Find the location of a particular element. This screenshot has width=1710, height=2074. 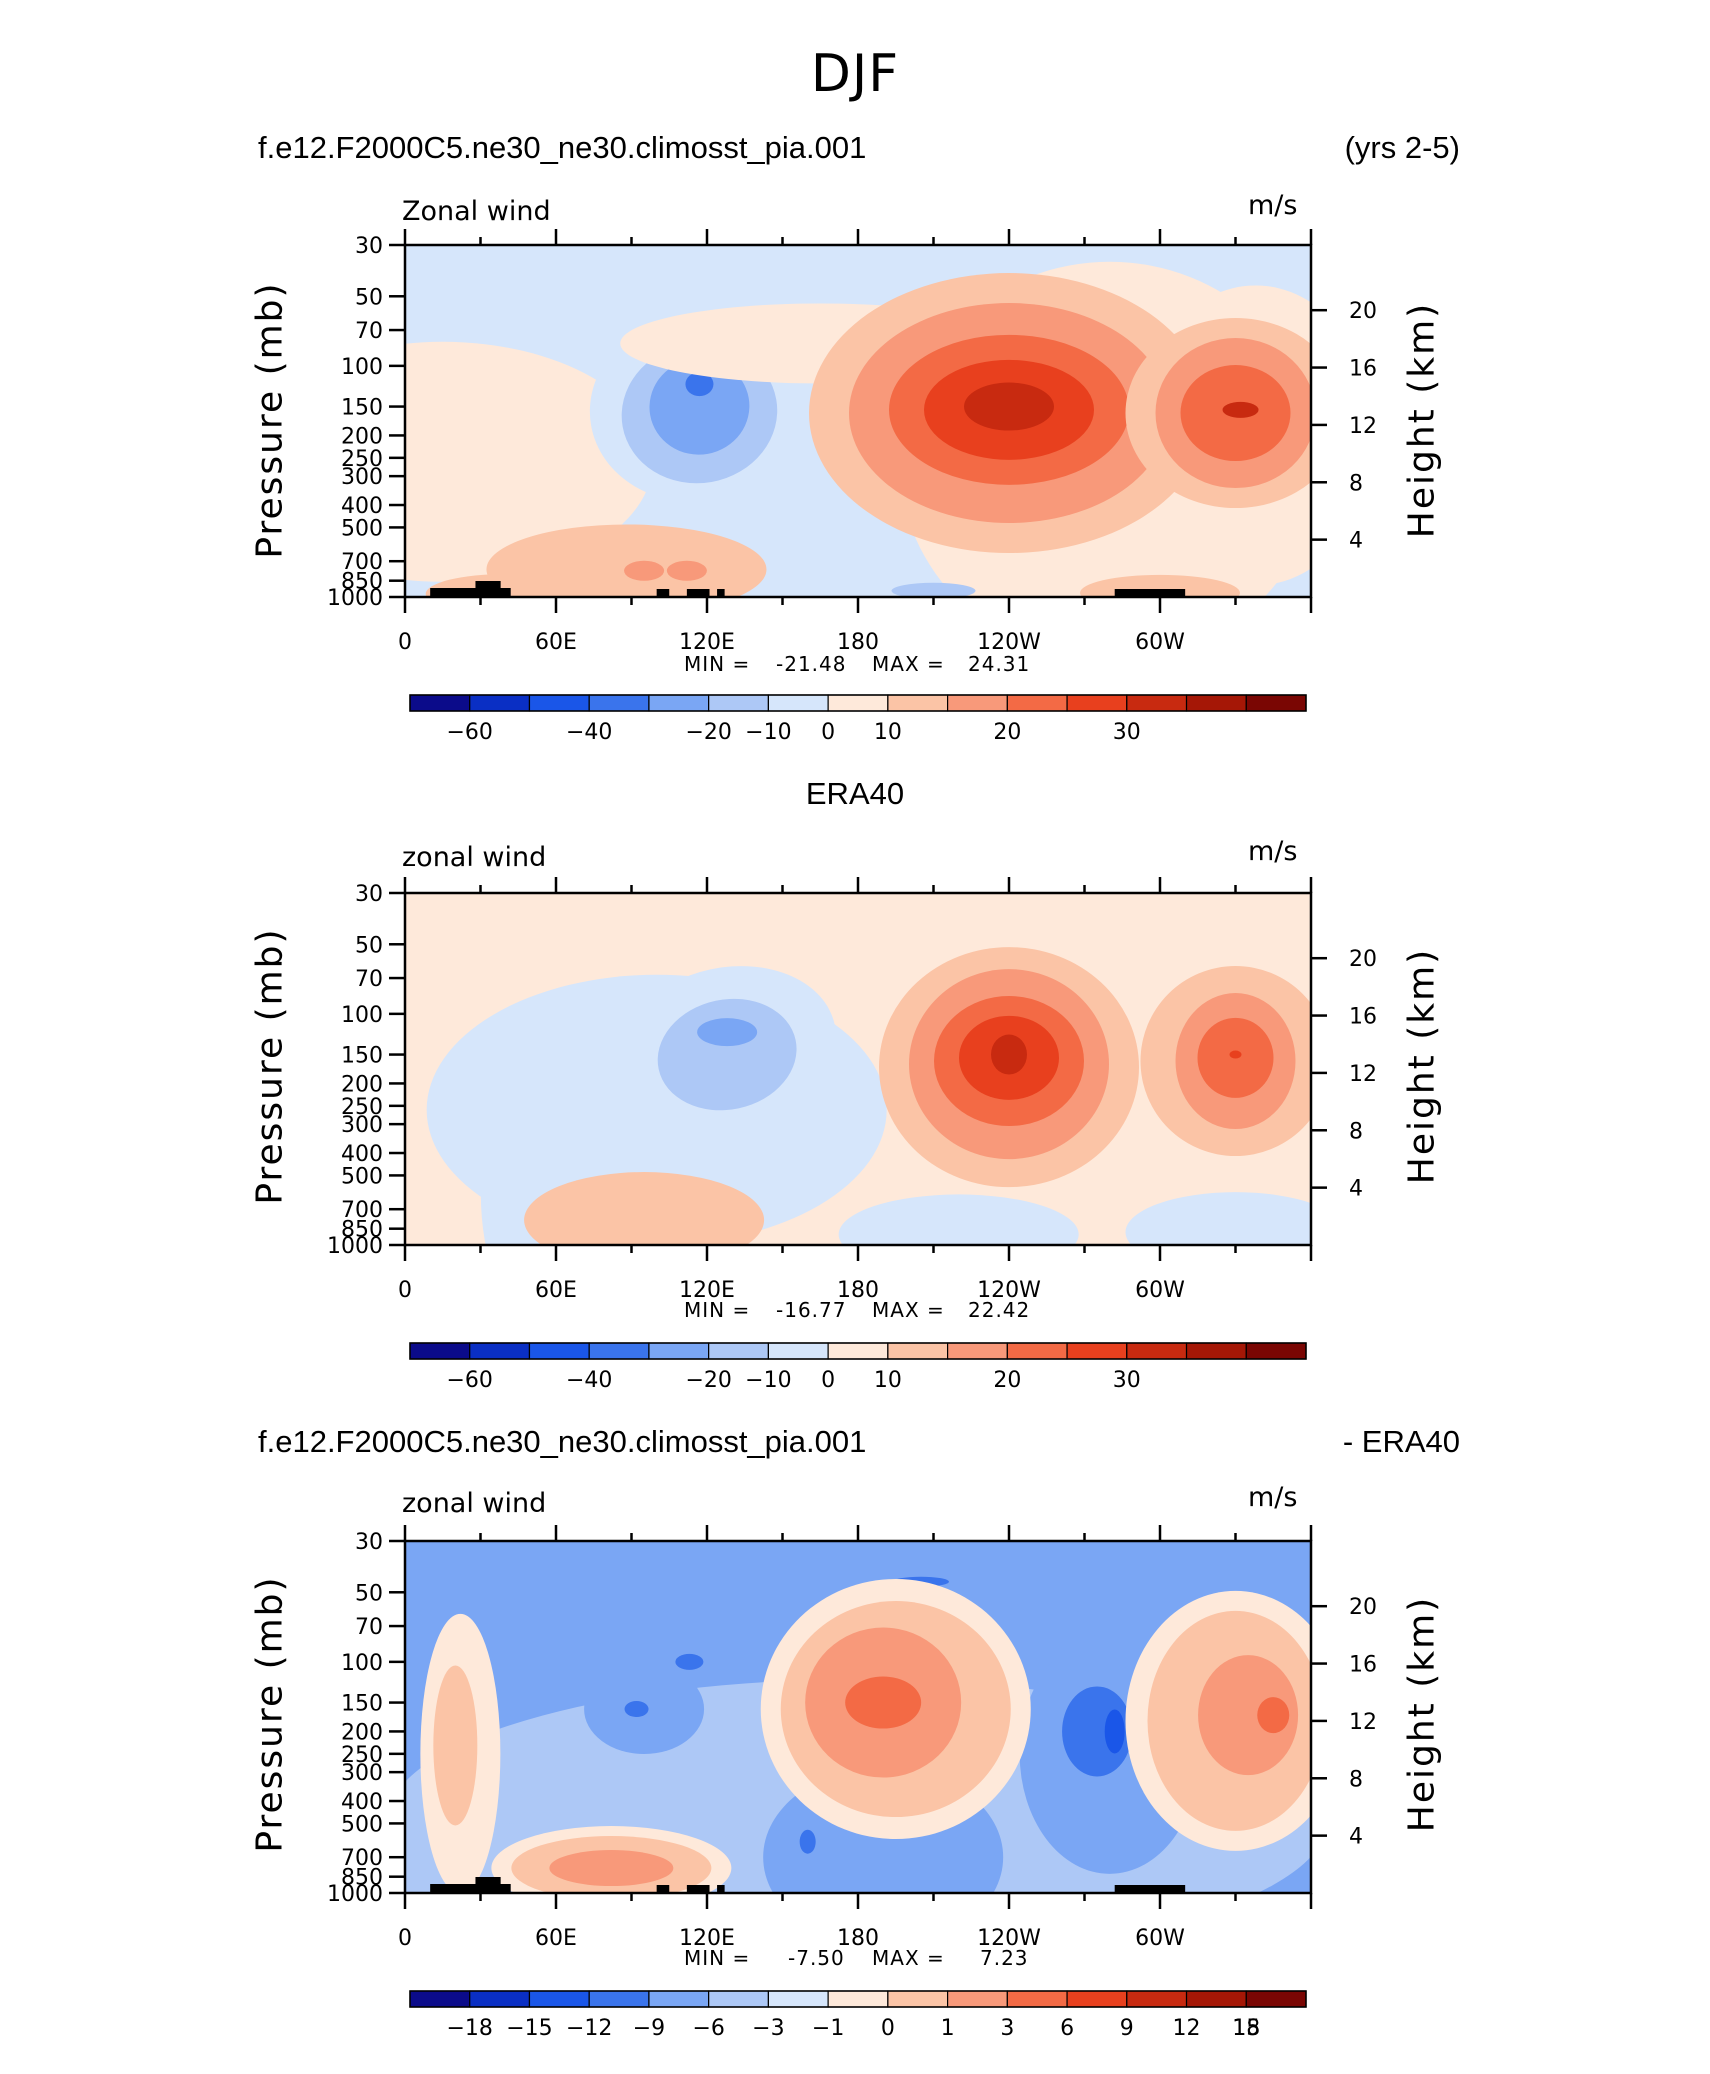

panel3-ytick-label-500: 500 is located at coordinates (362, 1824).